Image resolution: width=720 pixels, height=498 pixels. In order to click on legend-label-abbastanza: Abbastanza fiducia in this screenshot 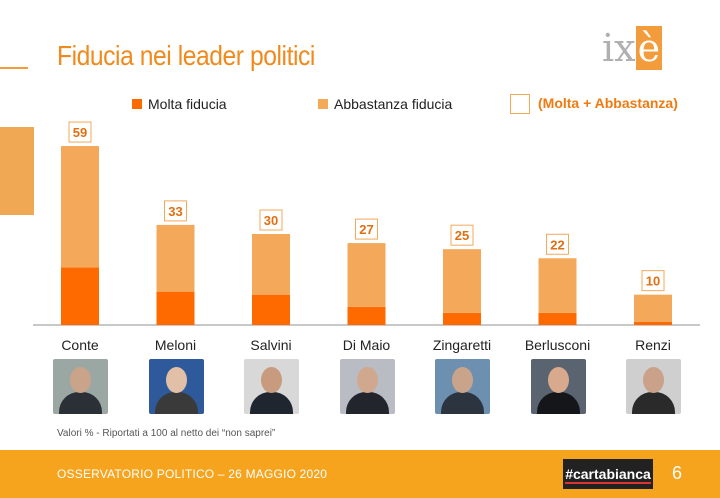, I will do `click(393, 104)`.